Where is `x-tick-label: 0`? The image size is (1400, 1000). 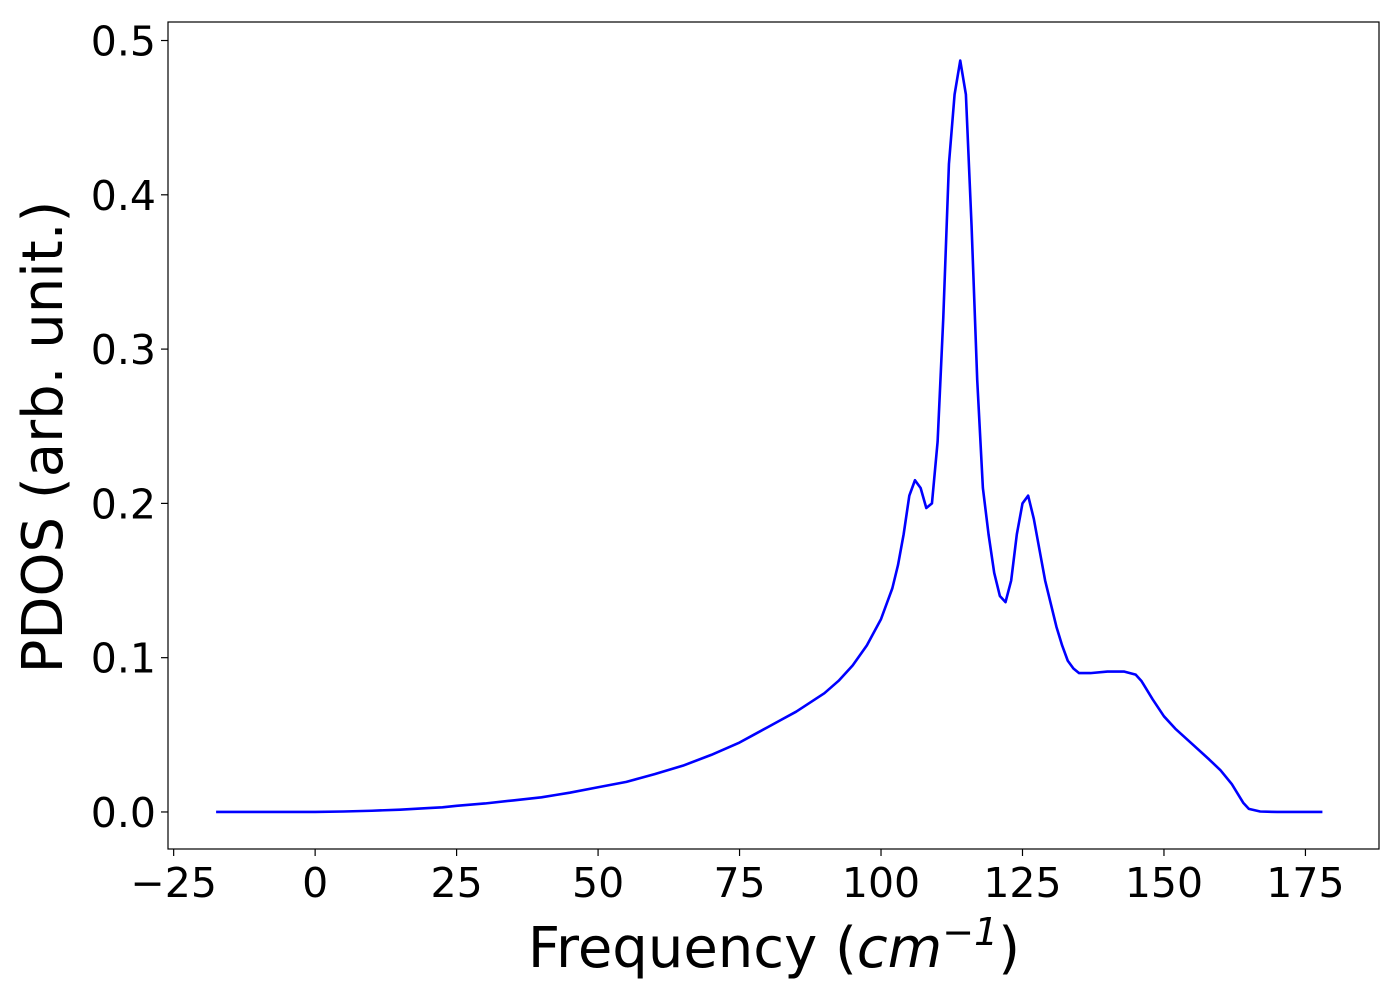
x-tick-label: 0 is located at coordinates (315, 883).